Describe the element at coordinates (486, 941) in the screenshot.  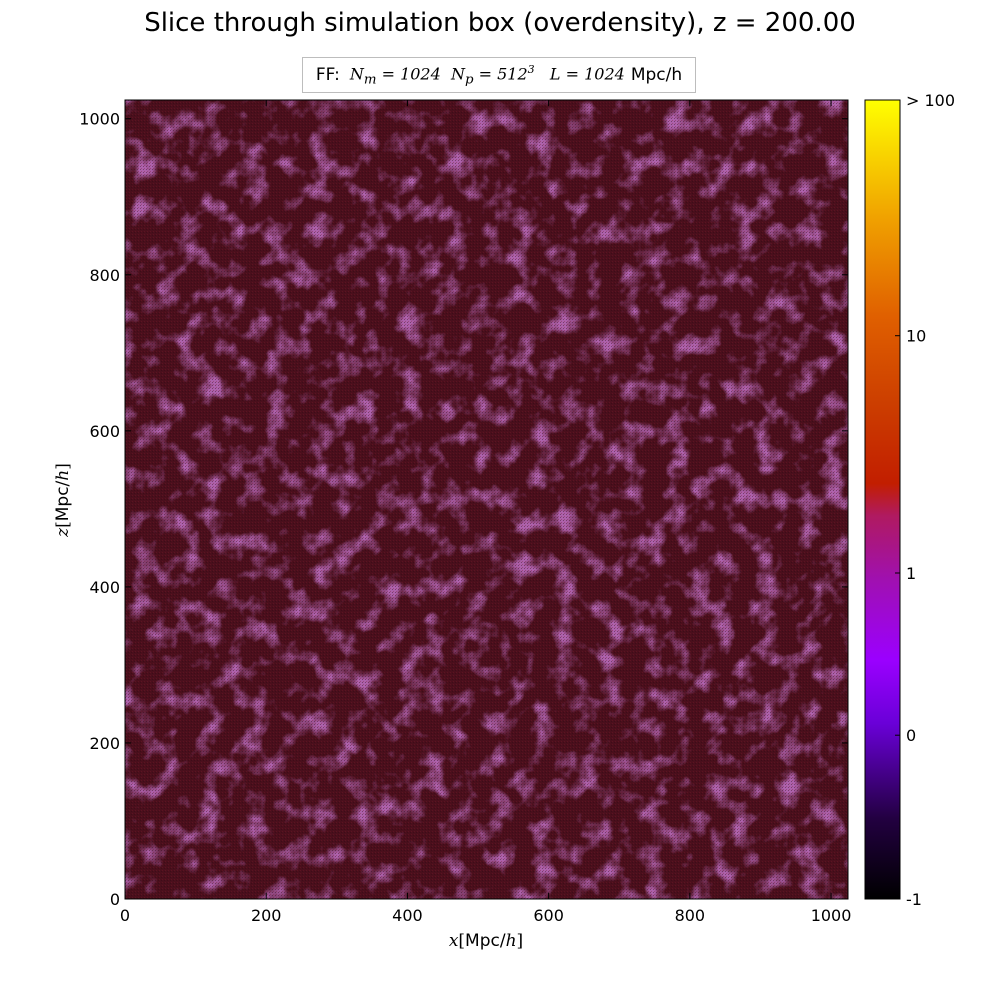
I see `x-axis-label: x[Mpc/h]` at that location.